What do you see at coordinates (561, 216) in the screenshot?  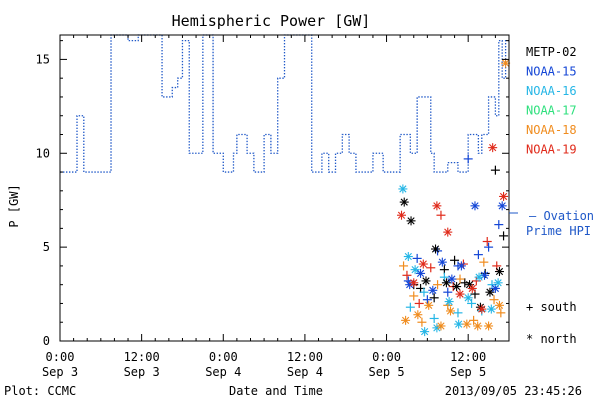 I see `ovation-label-line1: — Ovation` at bounding box center [561, 216].